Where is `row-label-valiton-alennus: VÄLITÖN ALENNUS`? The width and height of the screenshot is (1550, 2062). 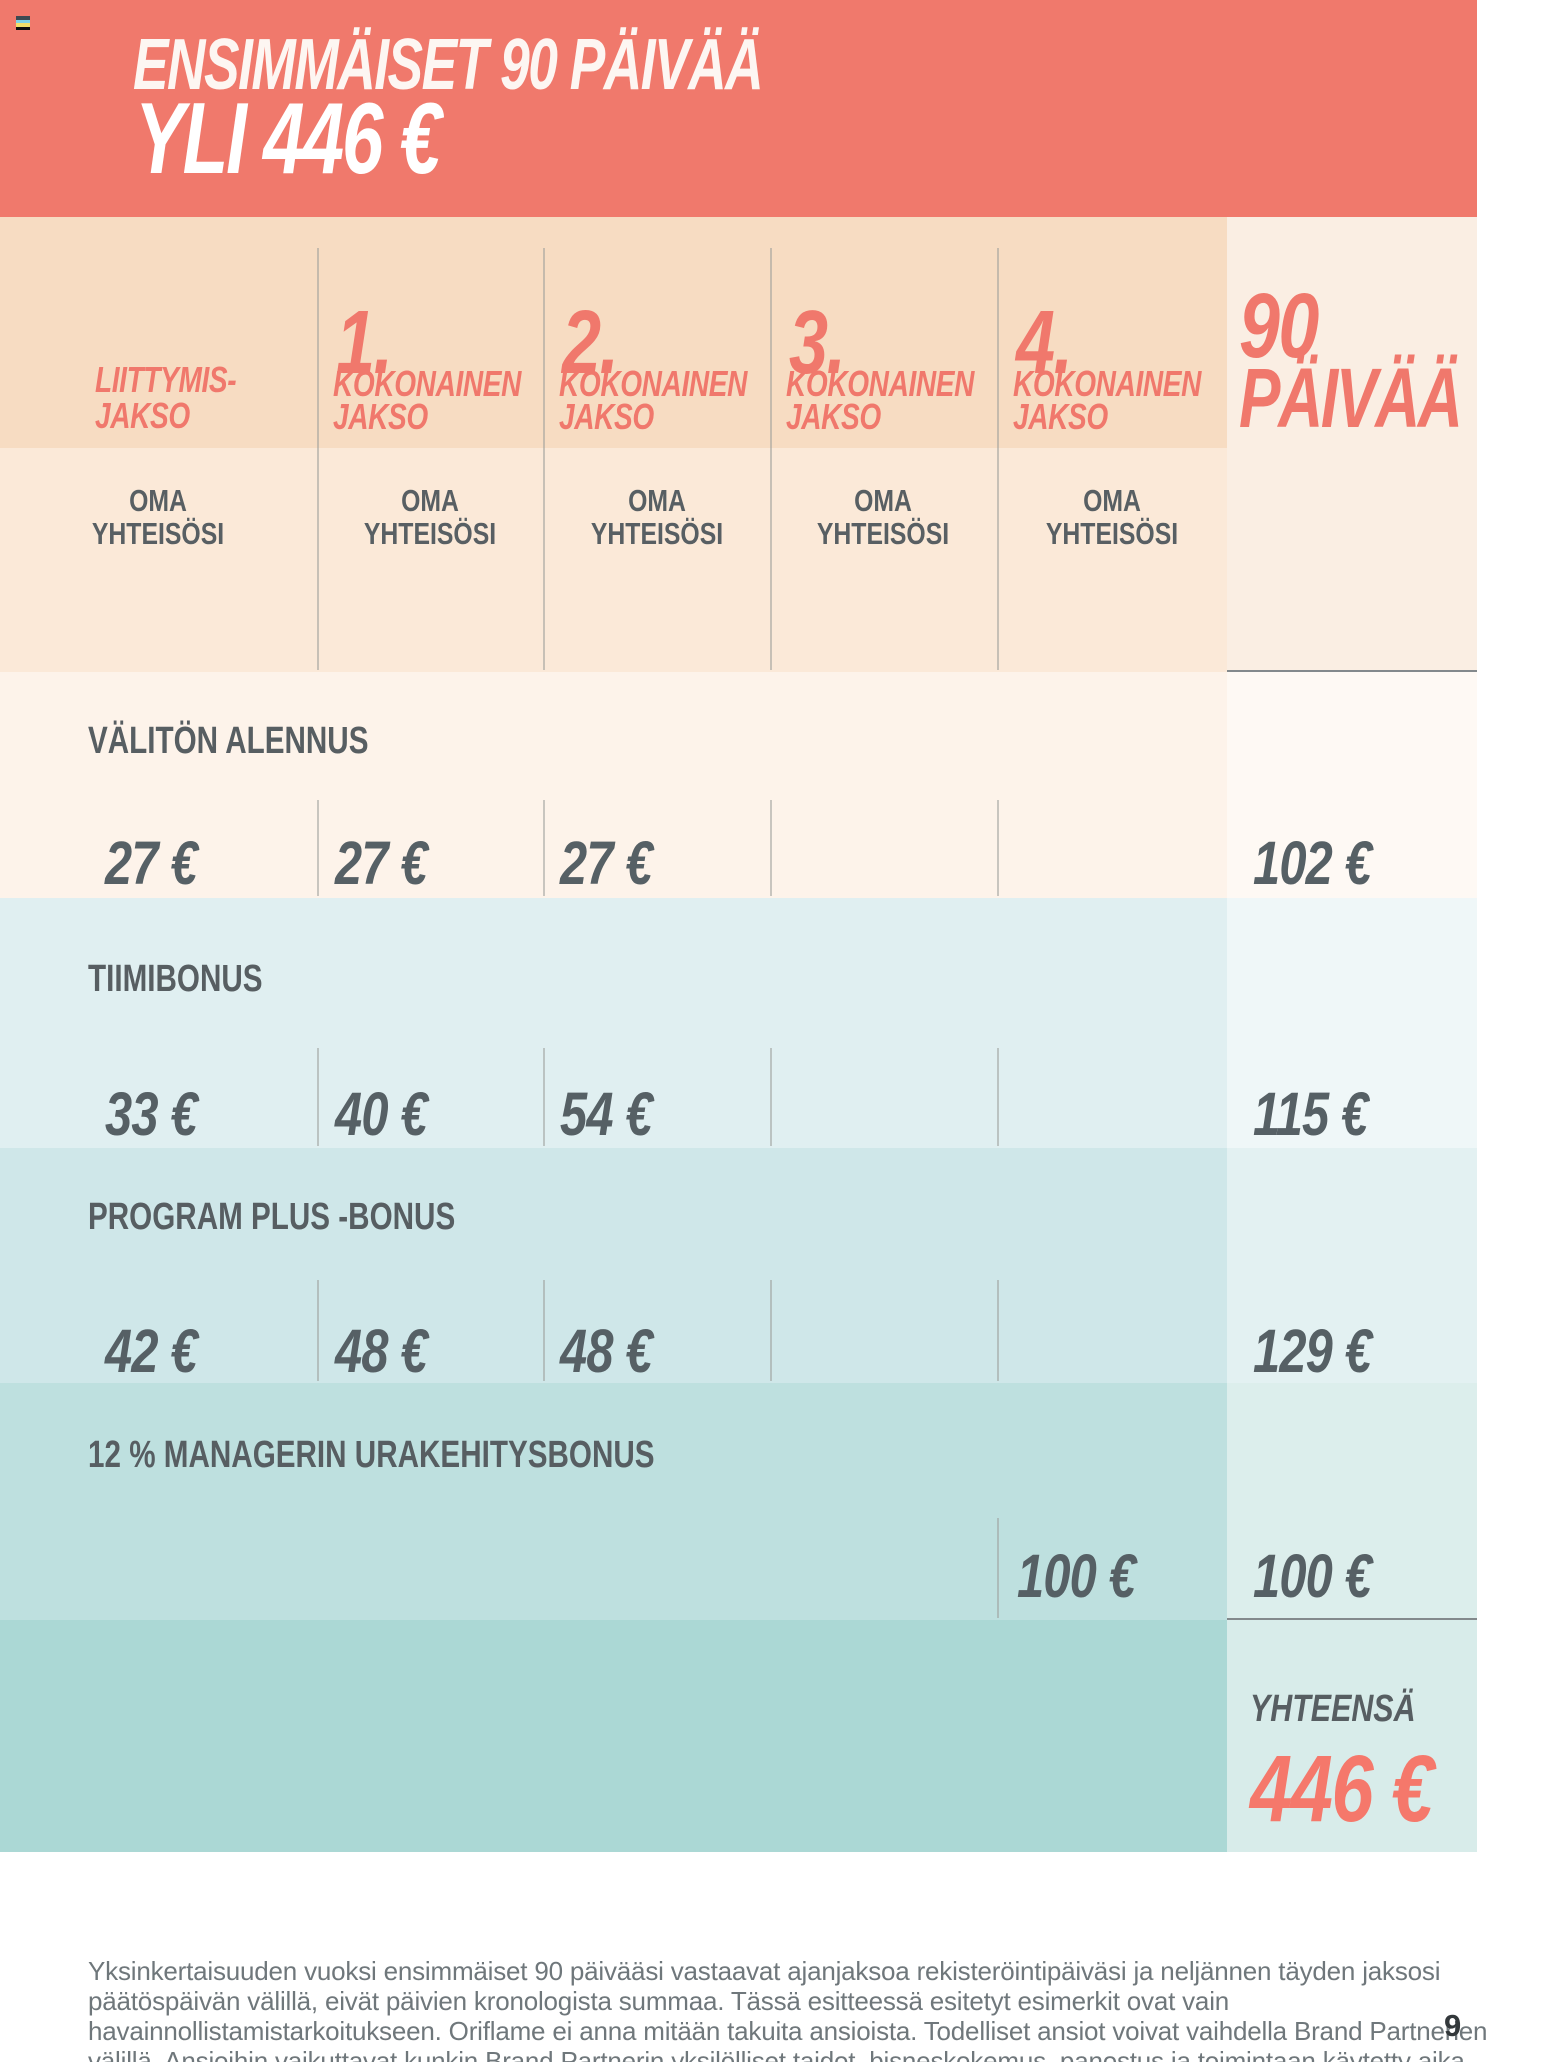 row-label-valiton-alennus: VÄLITÖN ALENNUS is located at coordinates (228, 741).